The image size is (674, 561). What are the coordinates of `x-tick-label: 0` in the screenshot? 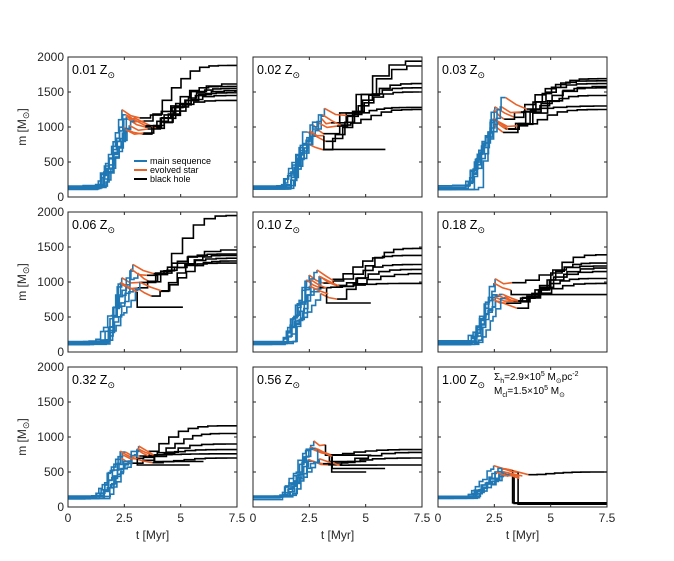 It's located at (438, 518).